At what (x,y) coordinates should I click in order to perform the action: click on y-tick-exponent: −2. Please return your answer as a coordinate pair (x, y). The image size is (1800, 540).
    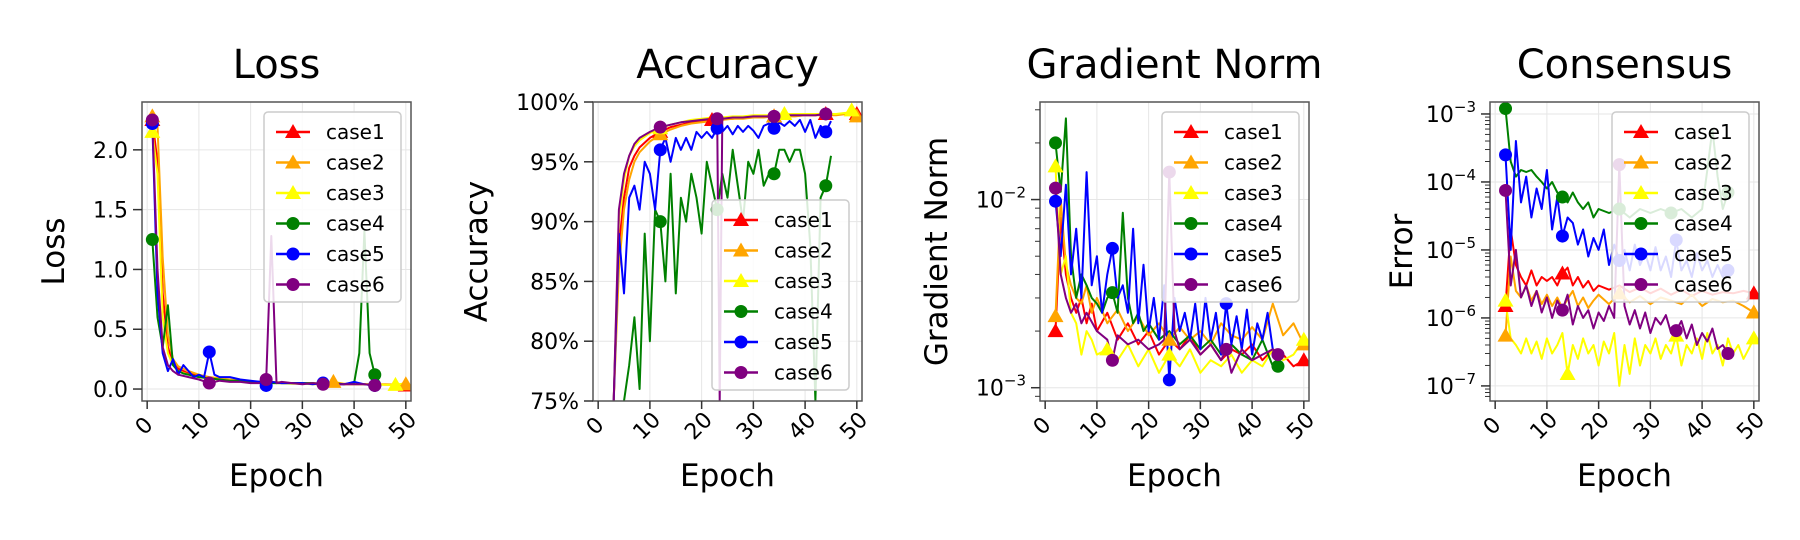
    Looking at the image, I should click on (1015, 193).